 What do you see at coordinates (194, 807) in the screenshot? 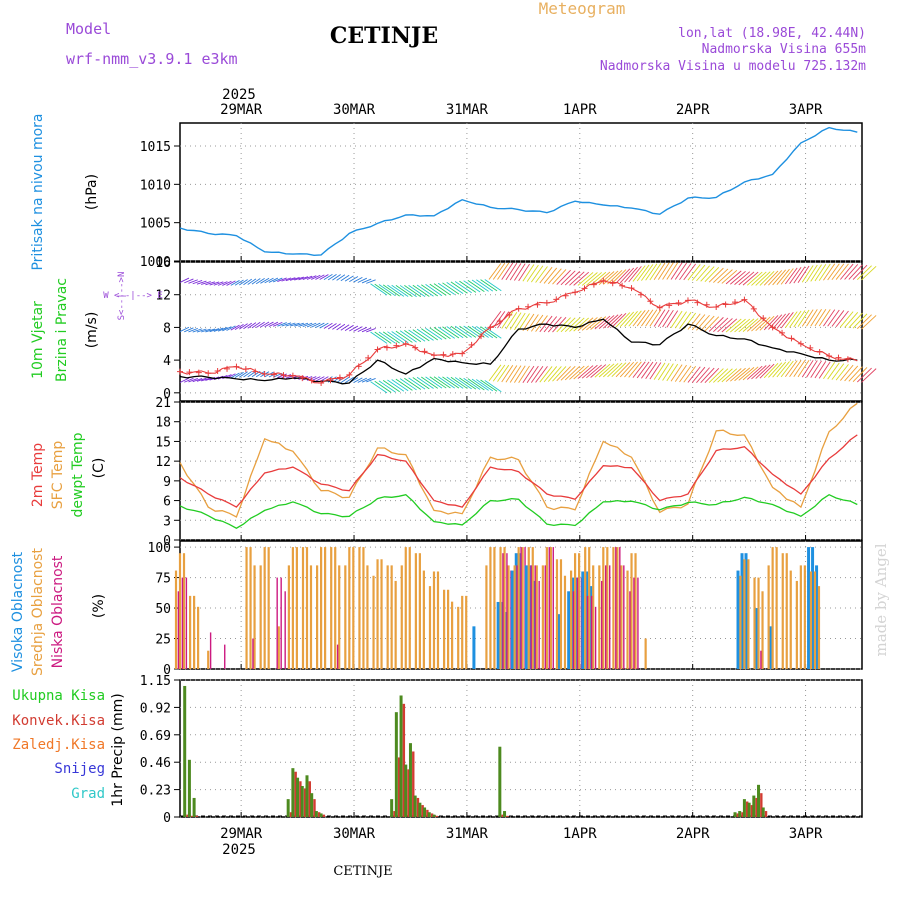
I see `precip-total-bar` at bounding box center [194, 807].